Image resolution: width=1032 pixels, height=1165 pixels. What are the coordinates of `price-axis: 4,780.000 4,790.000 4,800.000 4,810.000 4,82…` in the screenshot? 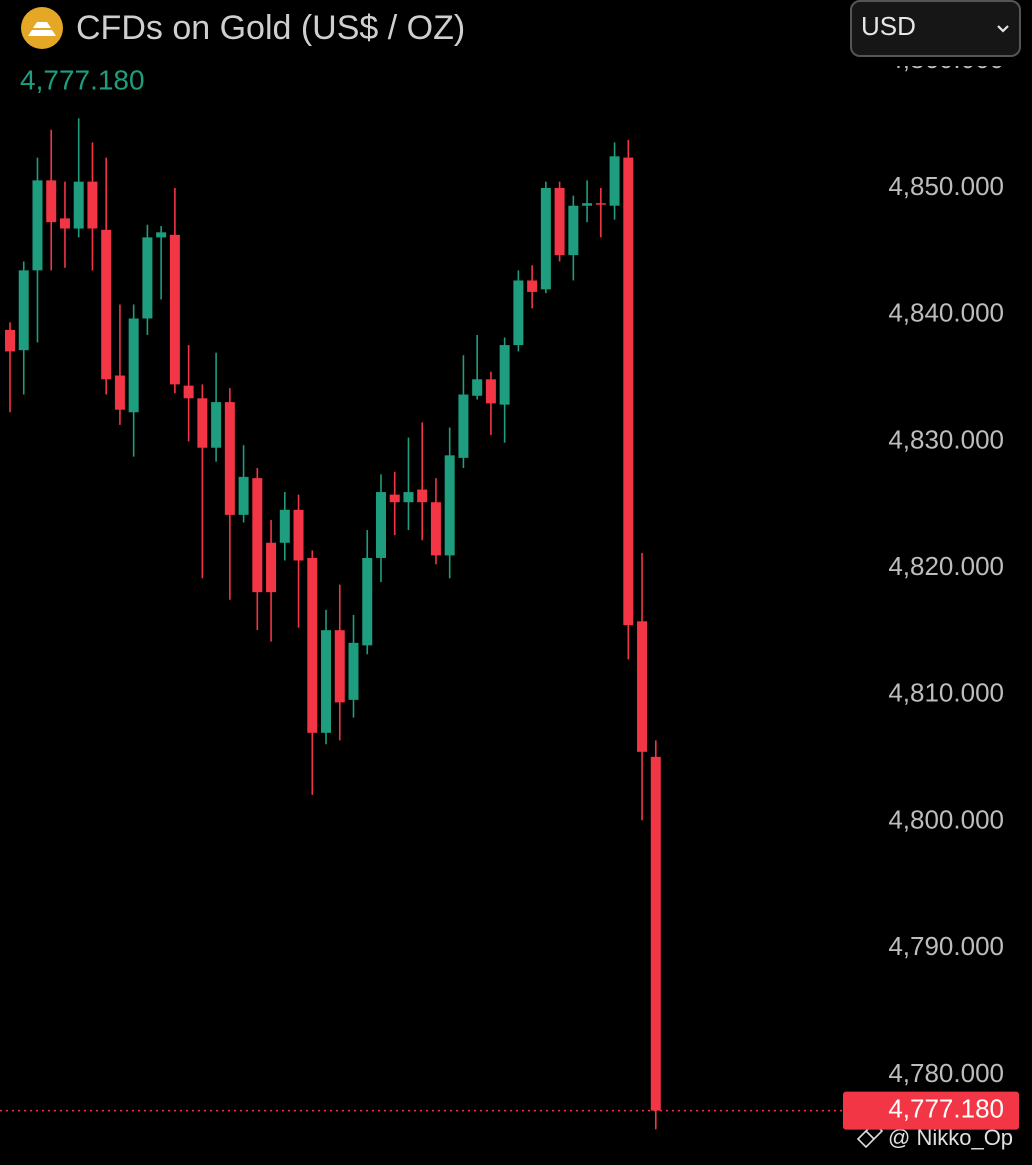 It's located at (950, 566).